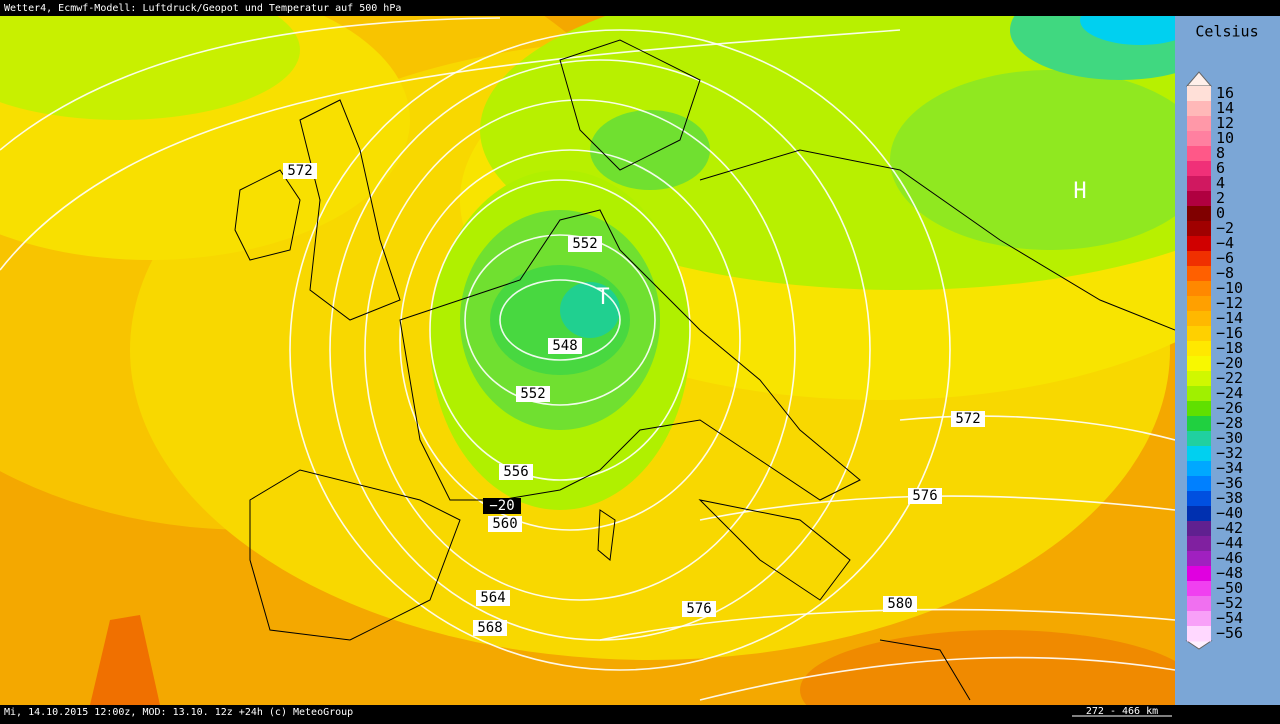 The width and height of the screenshot is (1280, 724). Describe the element at coordinates (1229, 603) in the screenshot. I see `legend-label: −52` at that location.